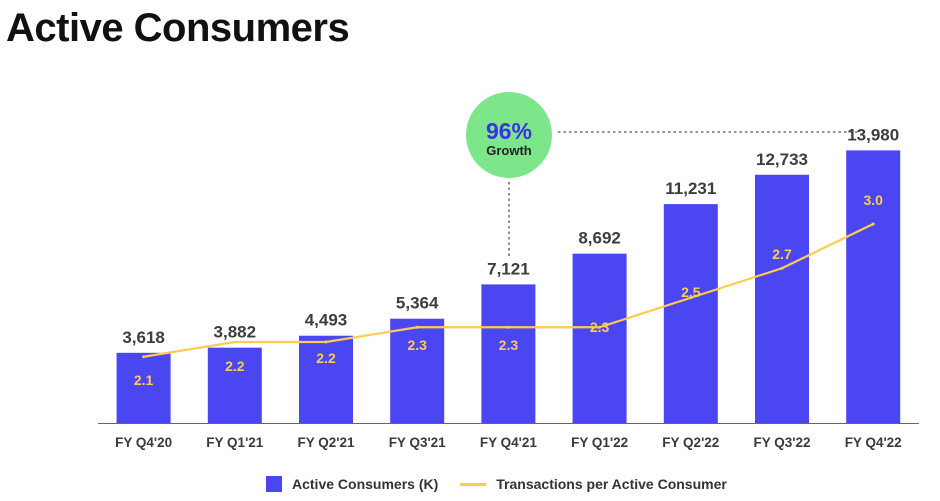 This screenshot has height=501, width=940. I want to click on x-tick-label-4: FY Q4'21, so click(508, 442).